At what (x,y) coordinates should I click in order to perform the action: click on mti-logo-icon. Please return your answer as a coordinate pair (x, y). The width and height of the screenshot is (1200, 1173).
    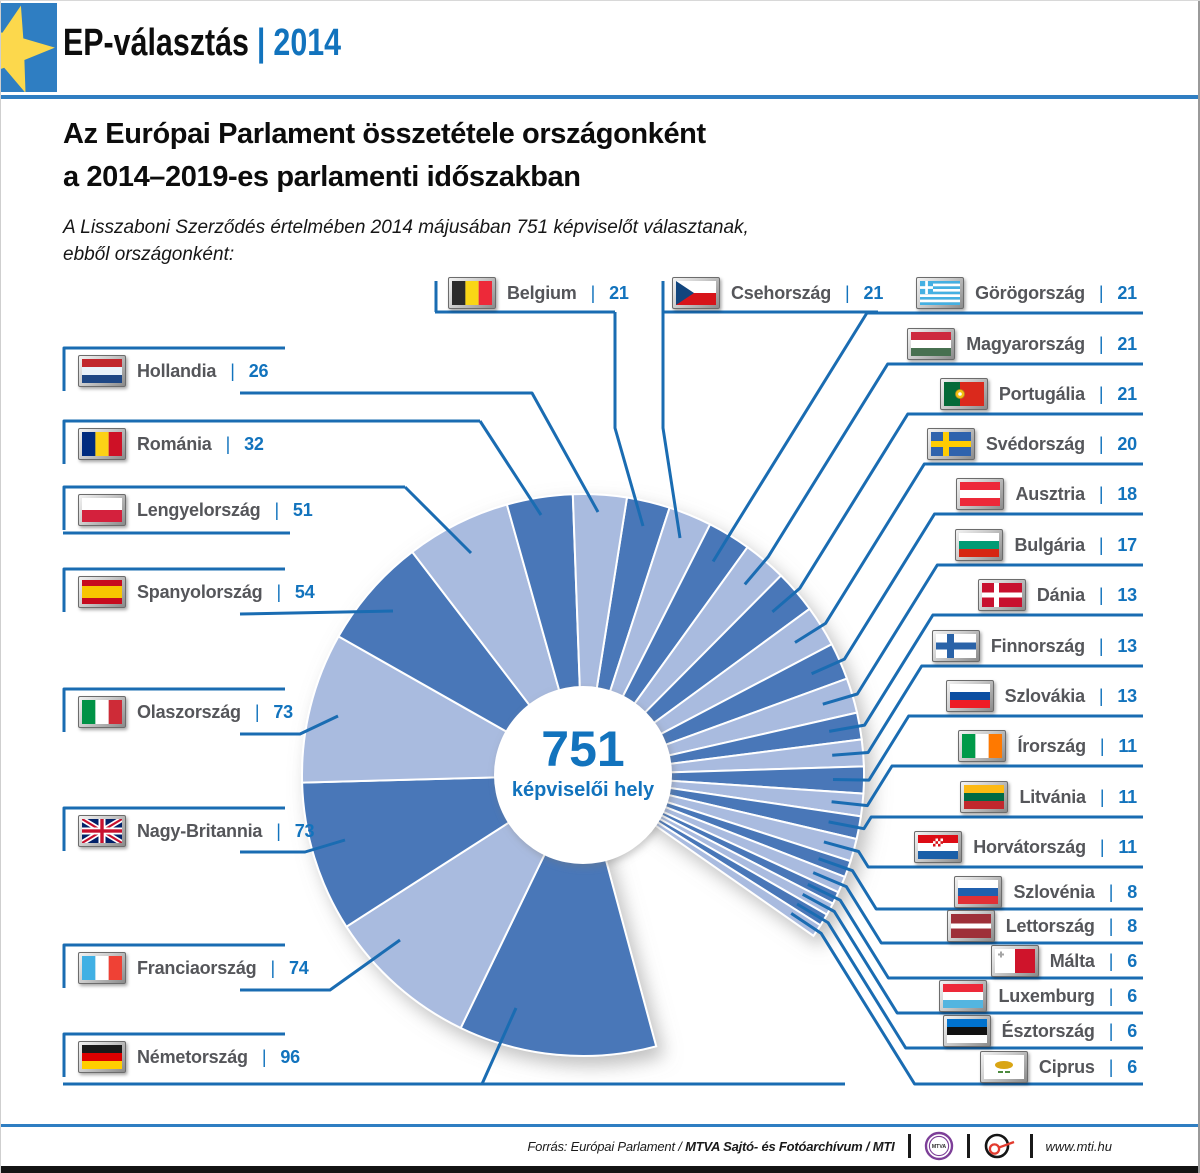
    Looking at the image, I should click on (999, 1146).